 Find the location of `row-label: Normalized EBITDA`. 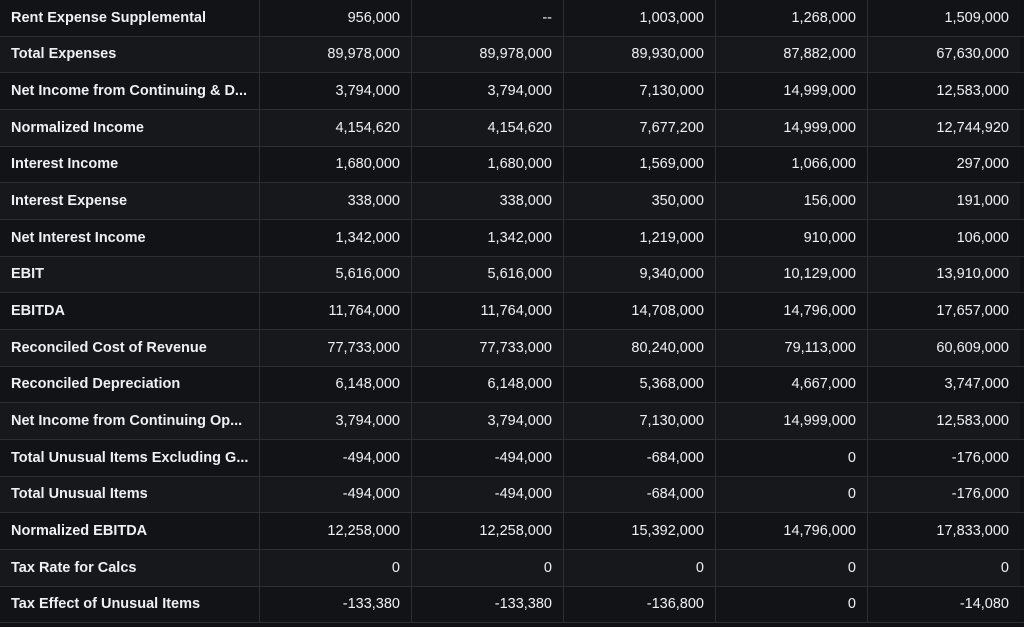

row-label: Normalized EBITDA is located at coordinates (130, 531).